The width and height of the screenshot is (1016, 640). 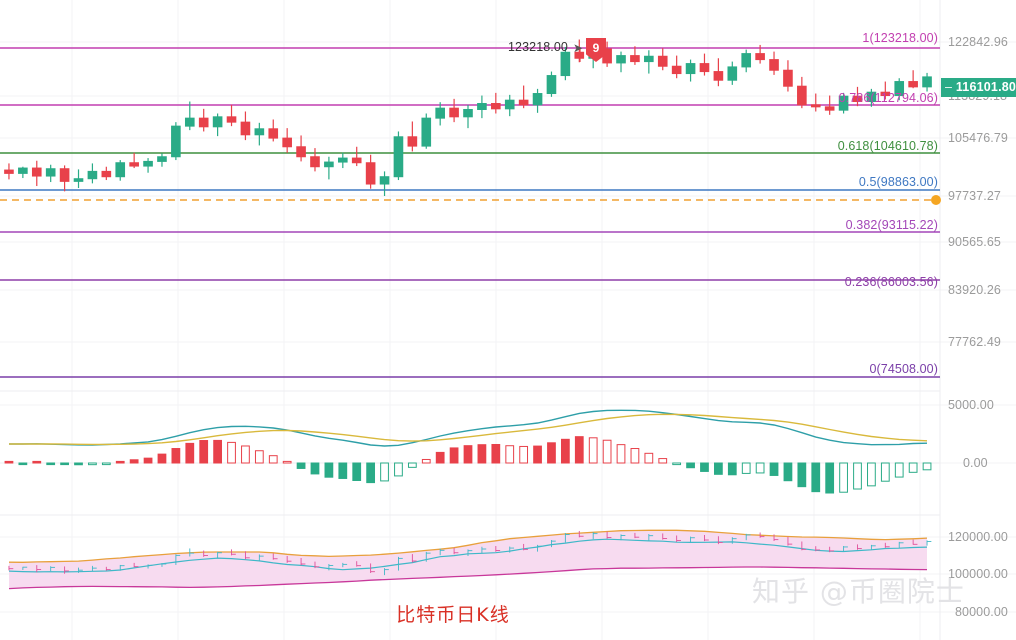 What do you see at coordinates (900, 38) in the screenshot?
I see `fib-label-1: 1(123218.00)` at bounding box center [900, 38].